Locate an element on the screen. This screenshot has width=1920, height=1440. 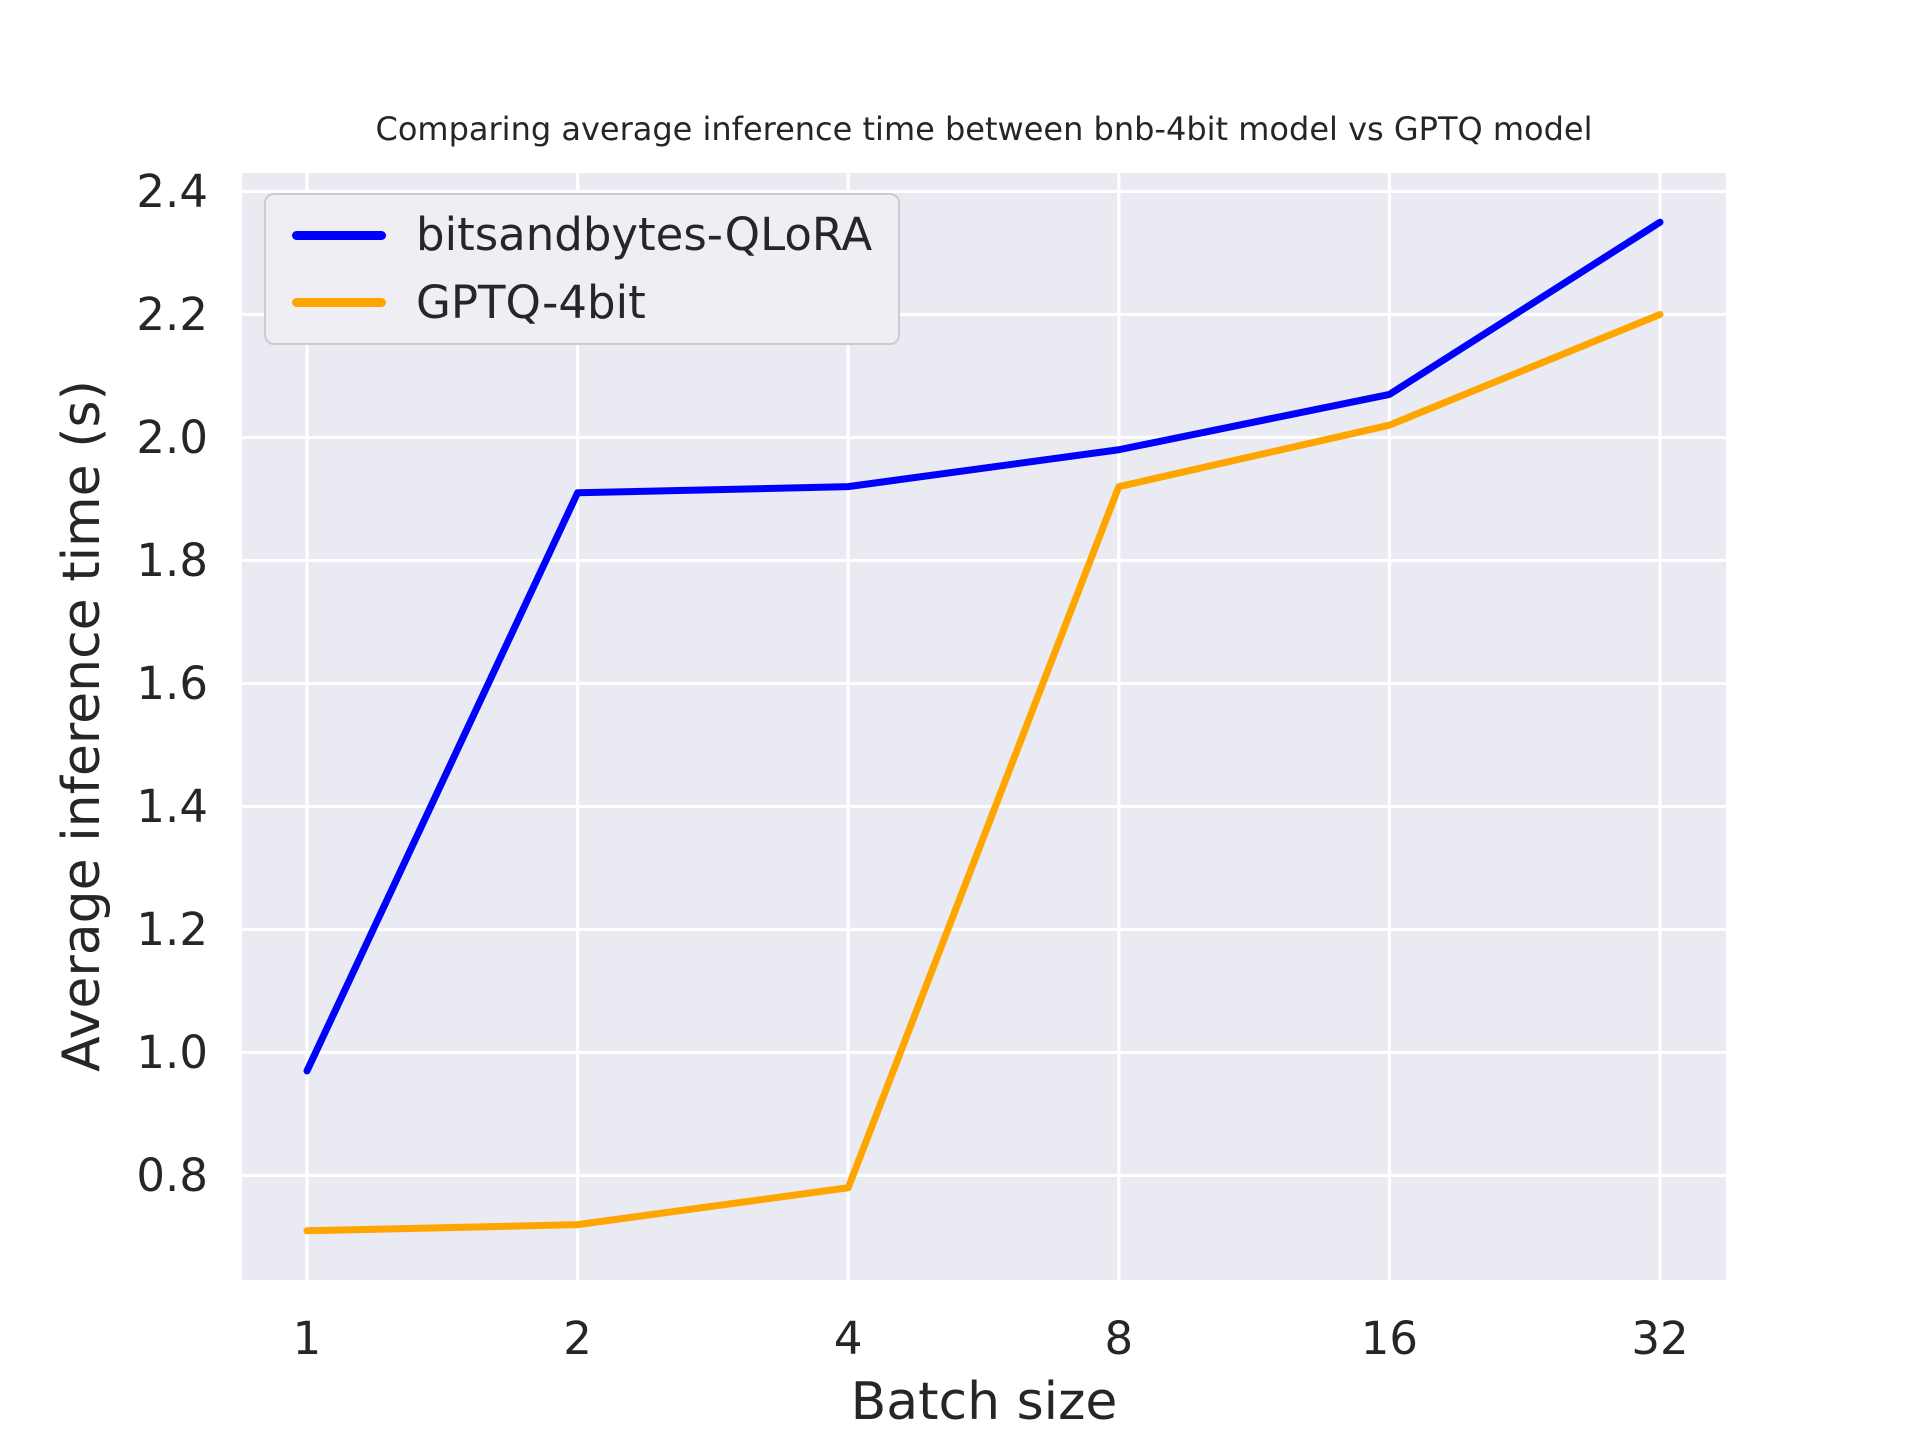
legend-item: GPTQ-4bit is located at coordinates (595, 303).